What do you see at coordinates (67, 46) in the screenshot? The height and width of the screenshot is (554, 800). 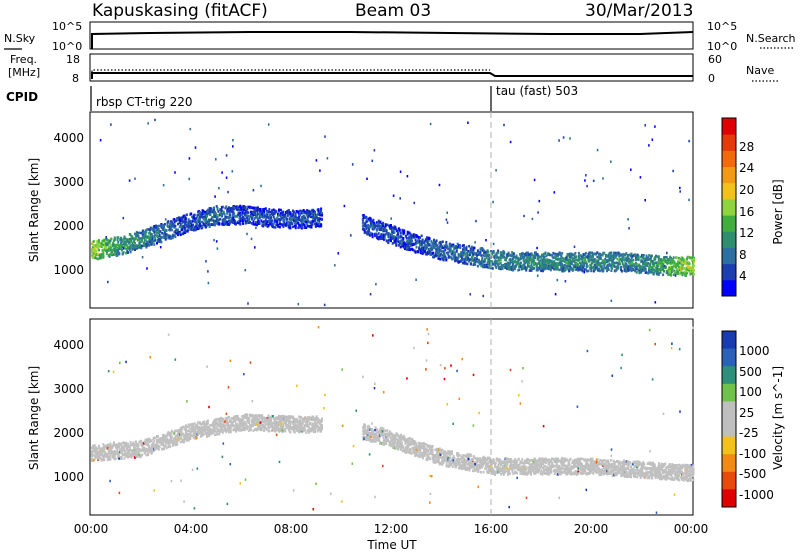 I see `noise-tick-left-bottom: 10^0` at bounding box center [67, 46].